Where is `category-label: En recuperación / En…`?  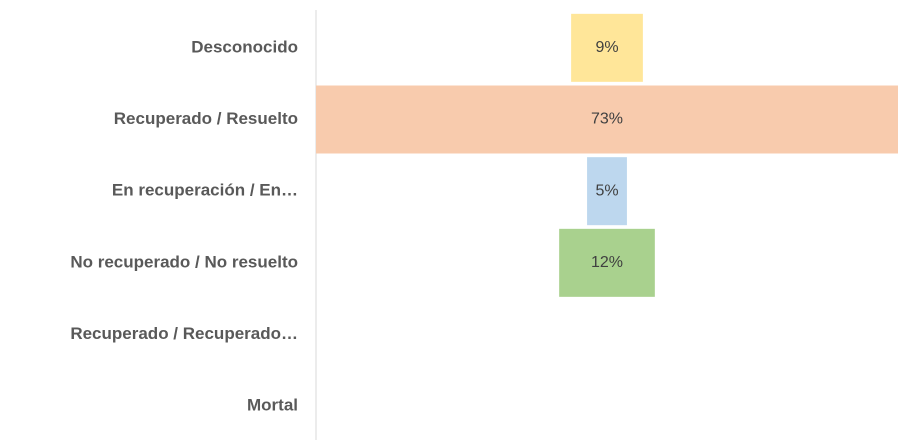
category-label: En recuperación / En… is located at coordinates (205, 190).